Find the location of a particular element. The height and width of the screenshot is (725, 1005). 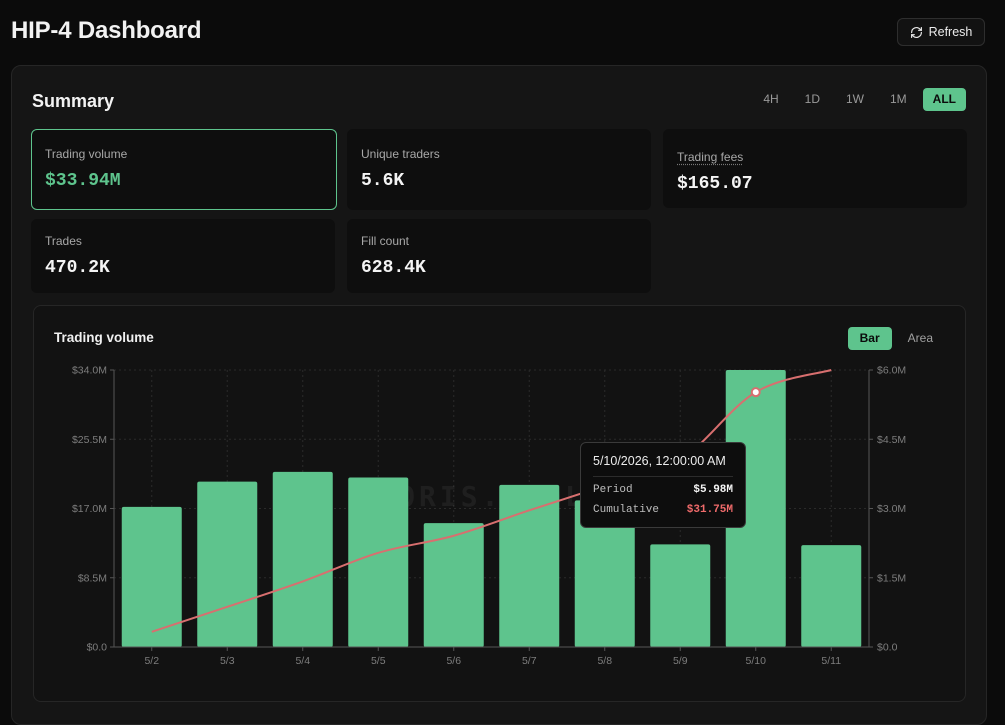

summary-title: Summary is located at coordinates (73, 101).